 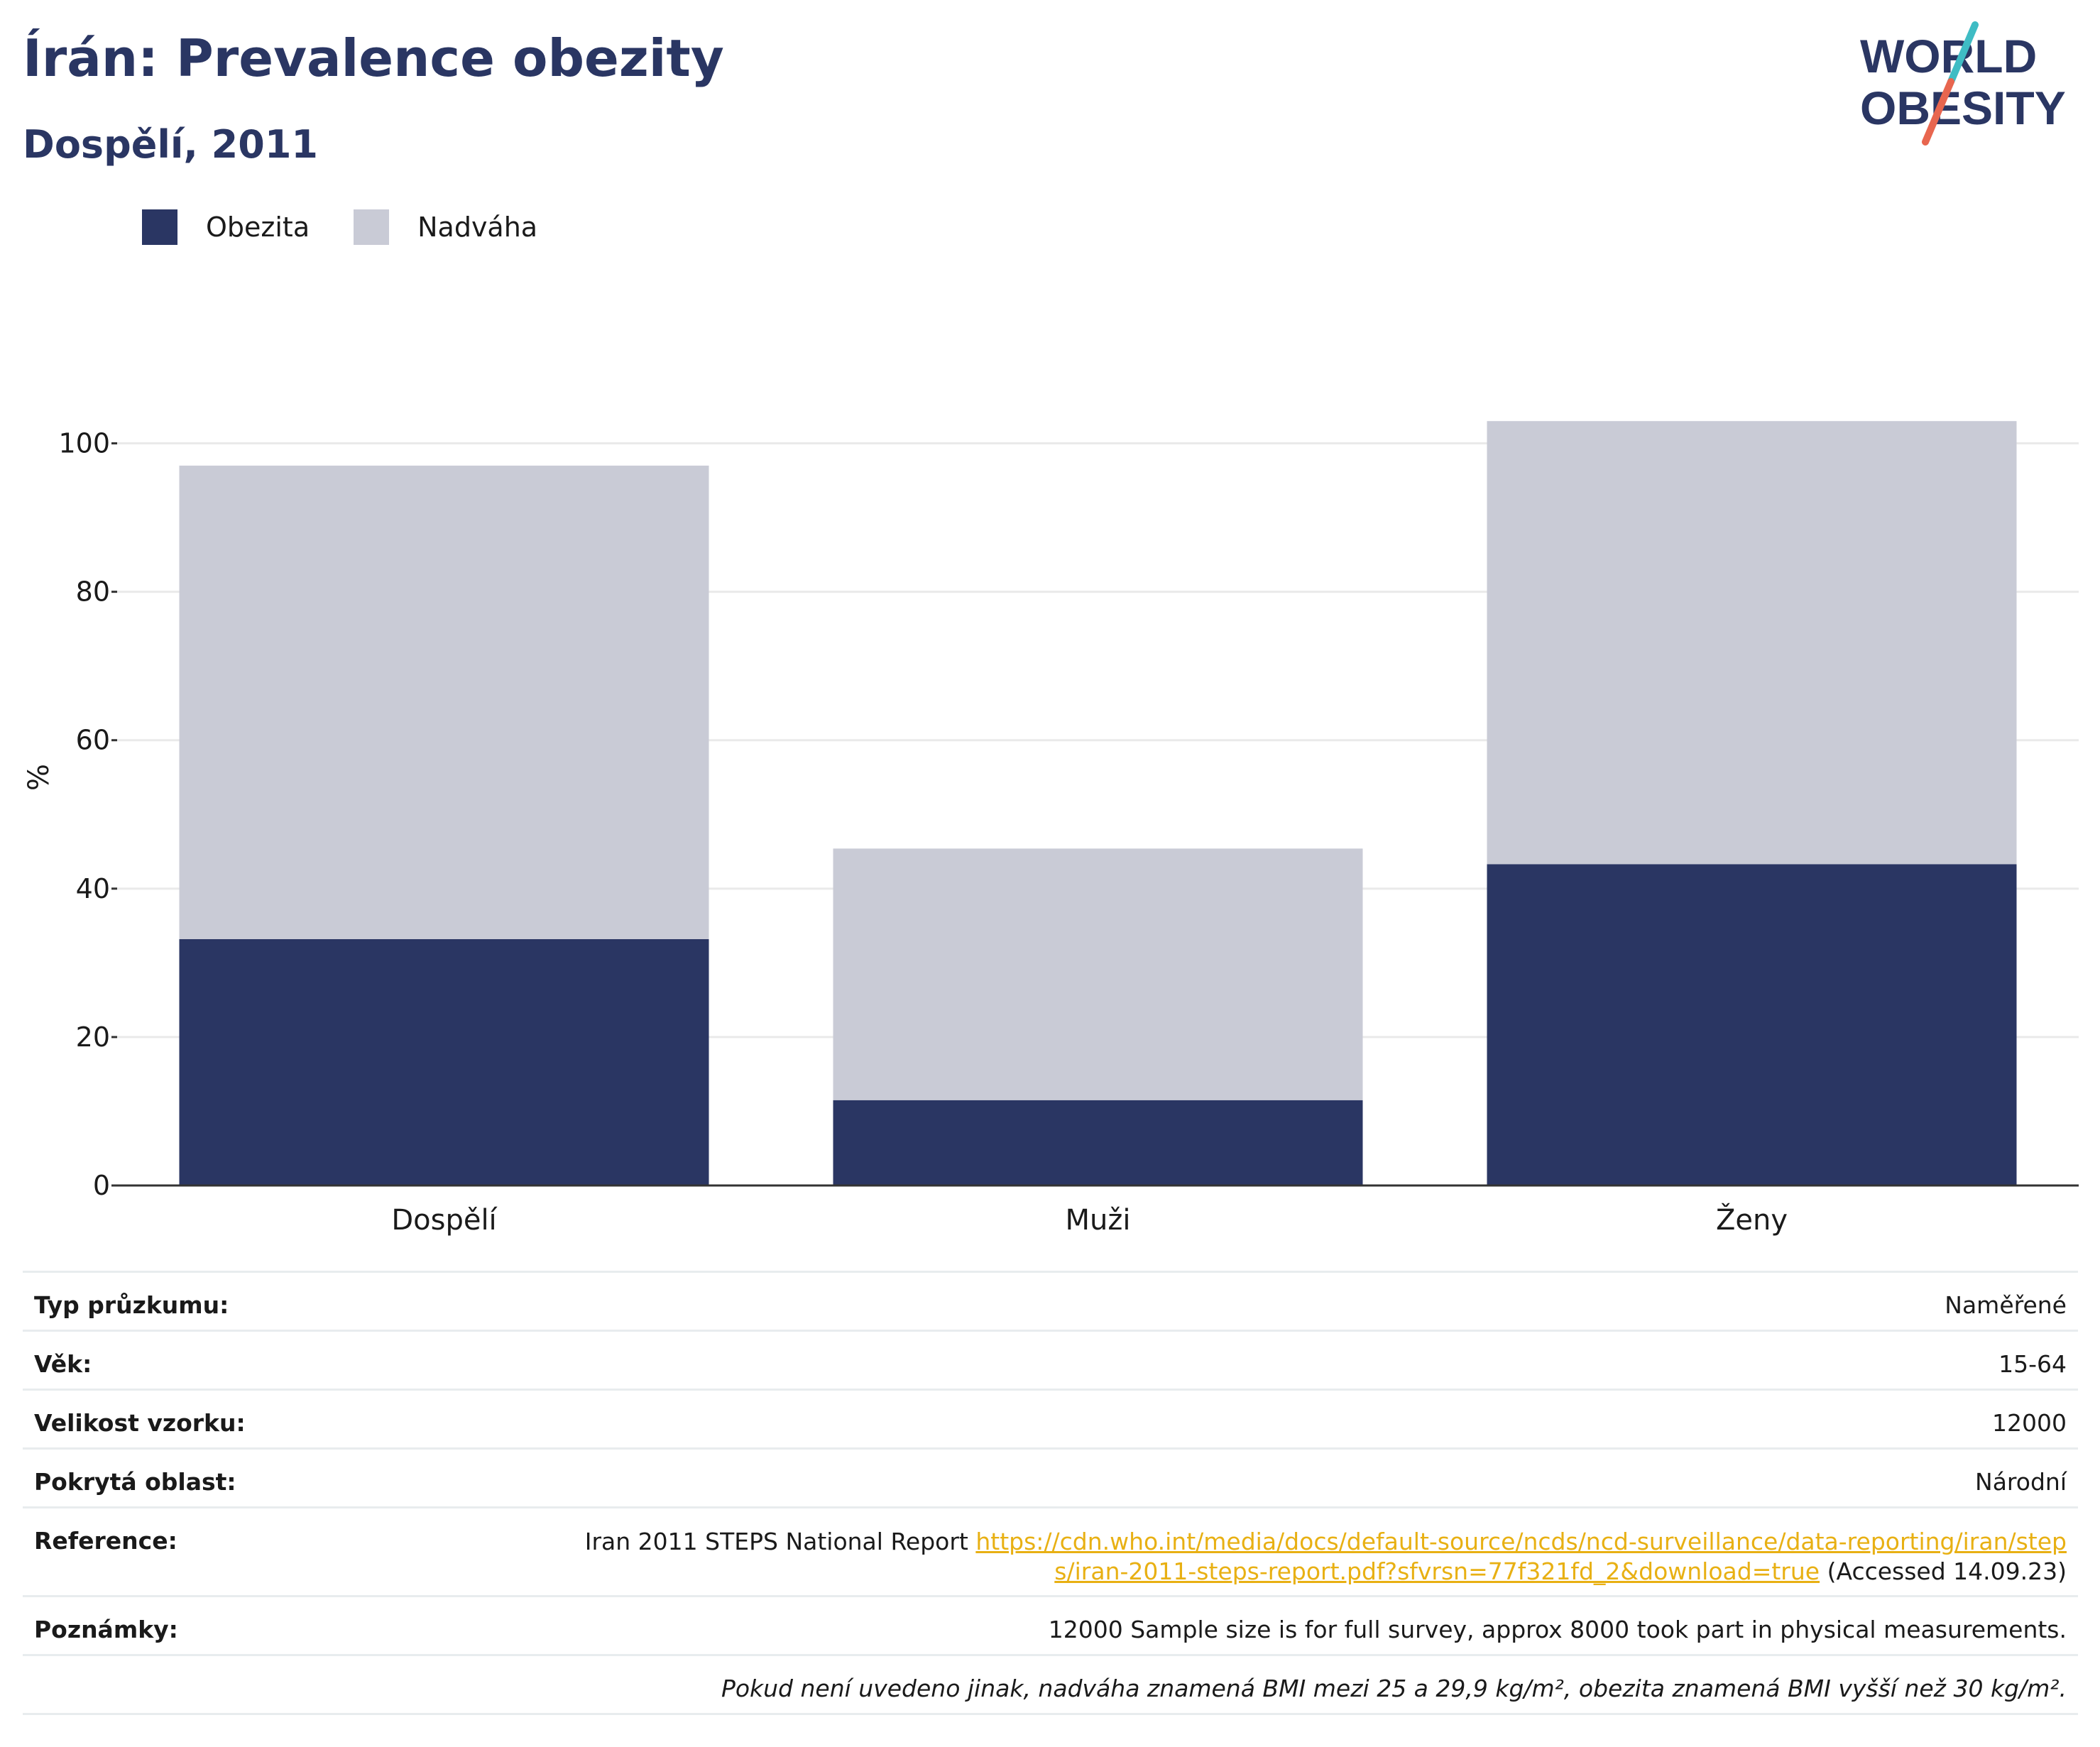 What do you see at coordinates (1098, 1220) in the screenshot?
I see `x-tick-label: Muži` at bounding box center [1098, 1220].